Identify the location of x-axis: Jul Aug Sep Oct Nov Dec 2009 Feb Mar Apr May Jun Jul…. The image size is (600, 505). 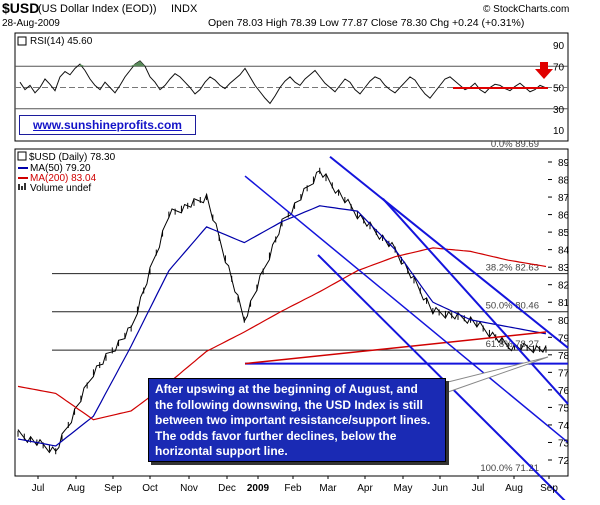
(295, 485).